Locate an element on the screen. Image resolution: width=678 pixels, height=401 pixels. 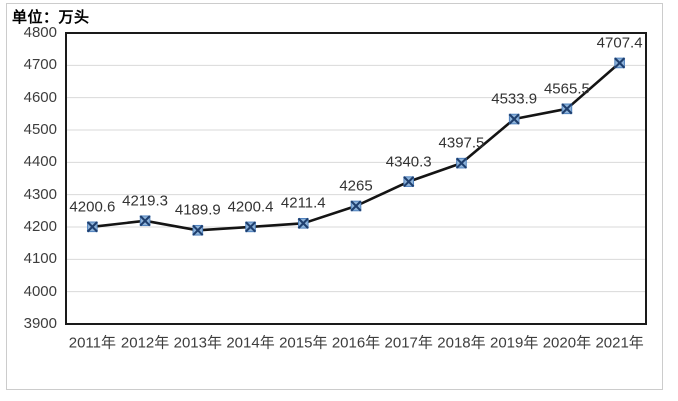
data-point-label: 4219.3 is located at coordinates (145, 201).